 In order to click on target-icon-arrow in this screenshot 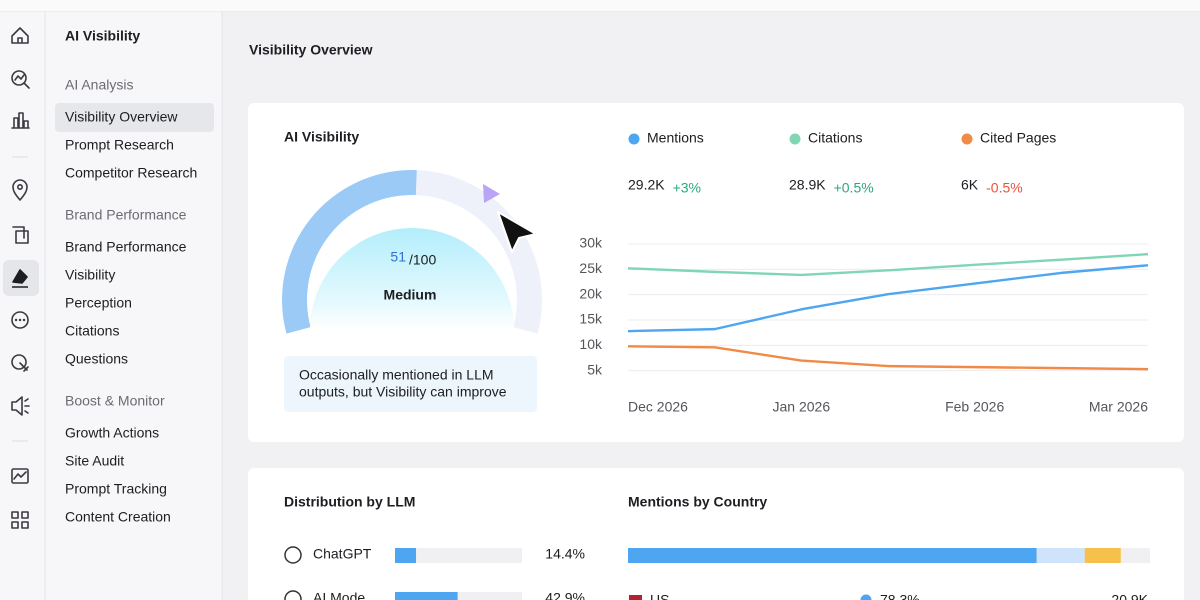, I will do `click(24, 367)`.